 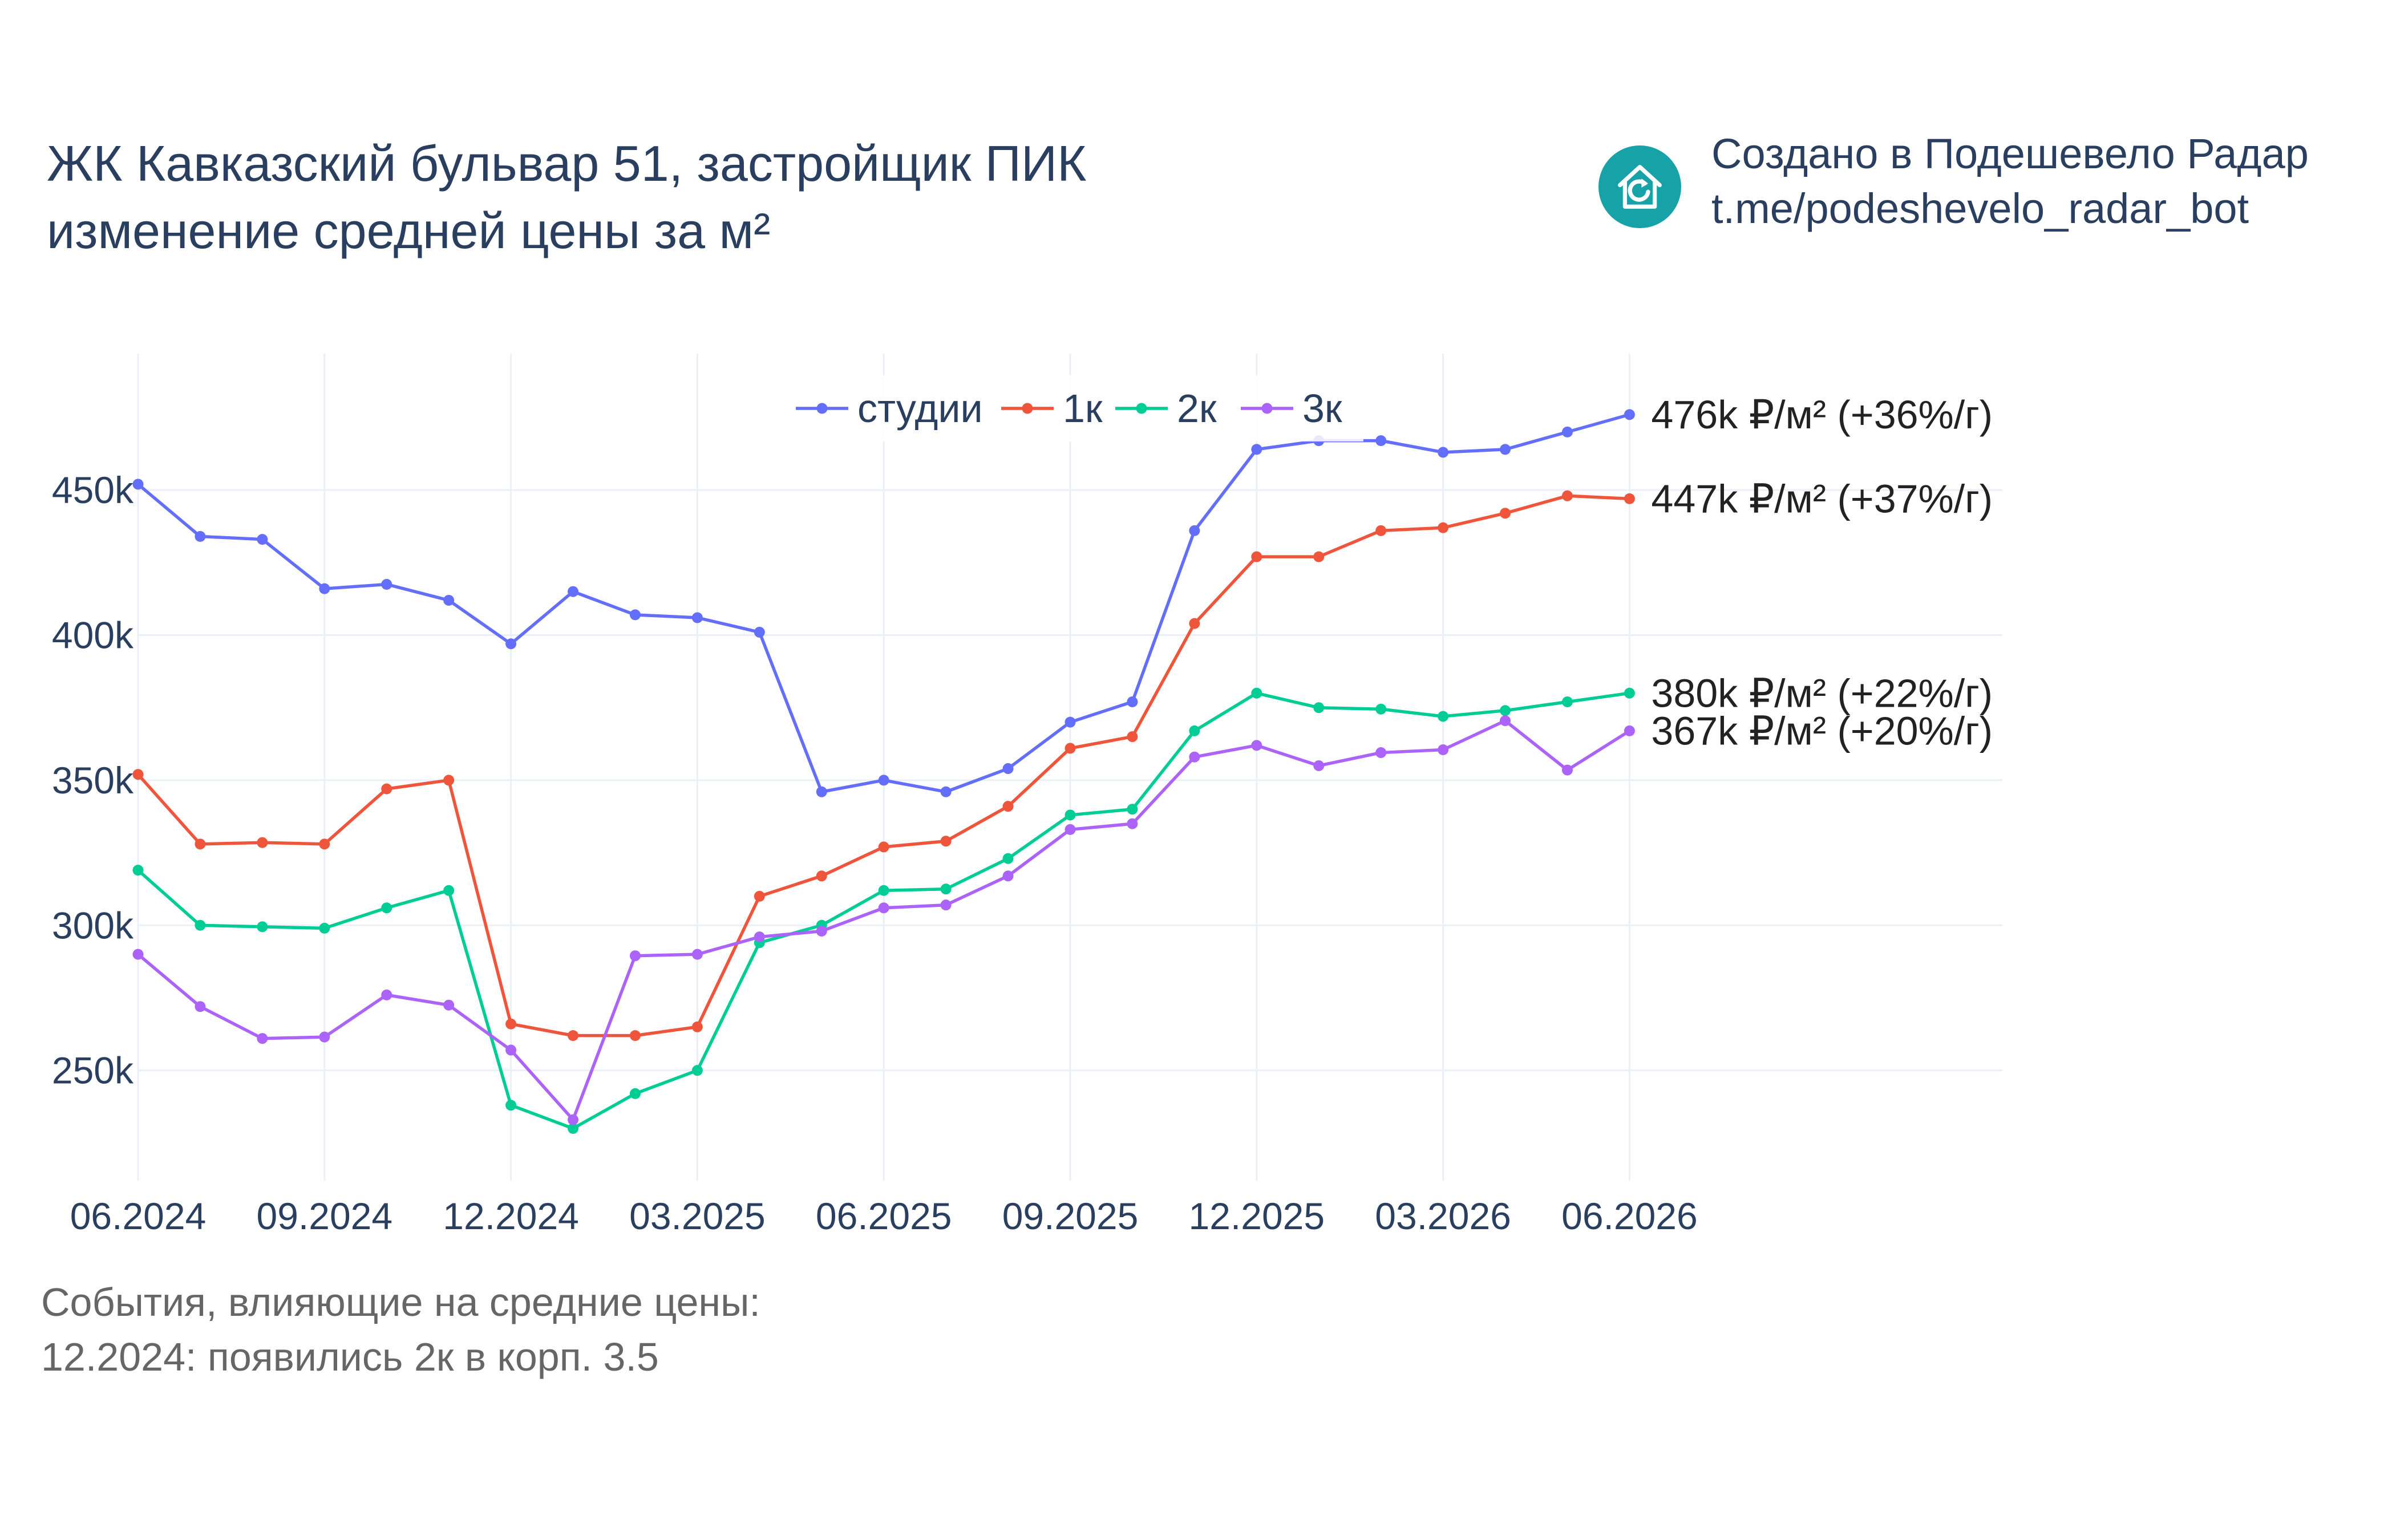 What do you see at coordinates (93, 925) in the screenshot?
I see `y-tick-label: 300k` at bounding box center [93, 925].